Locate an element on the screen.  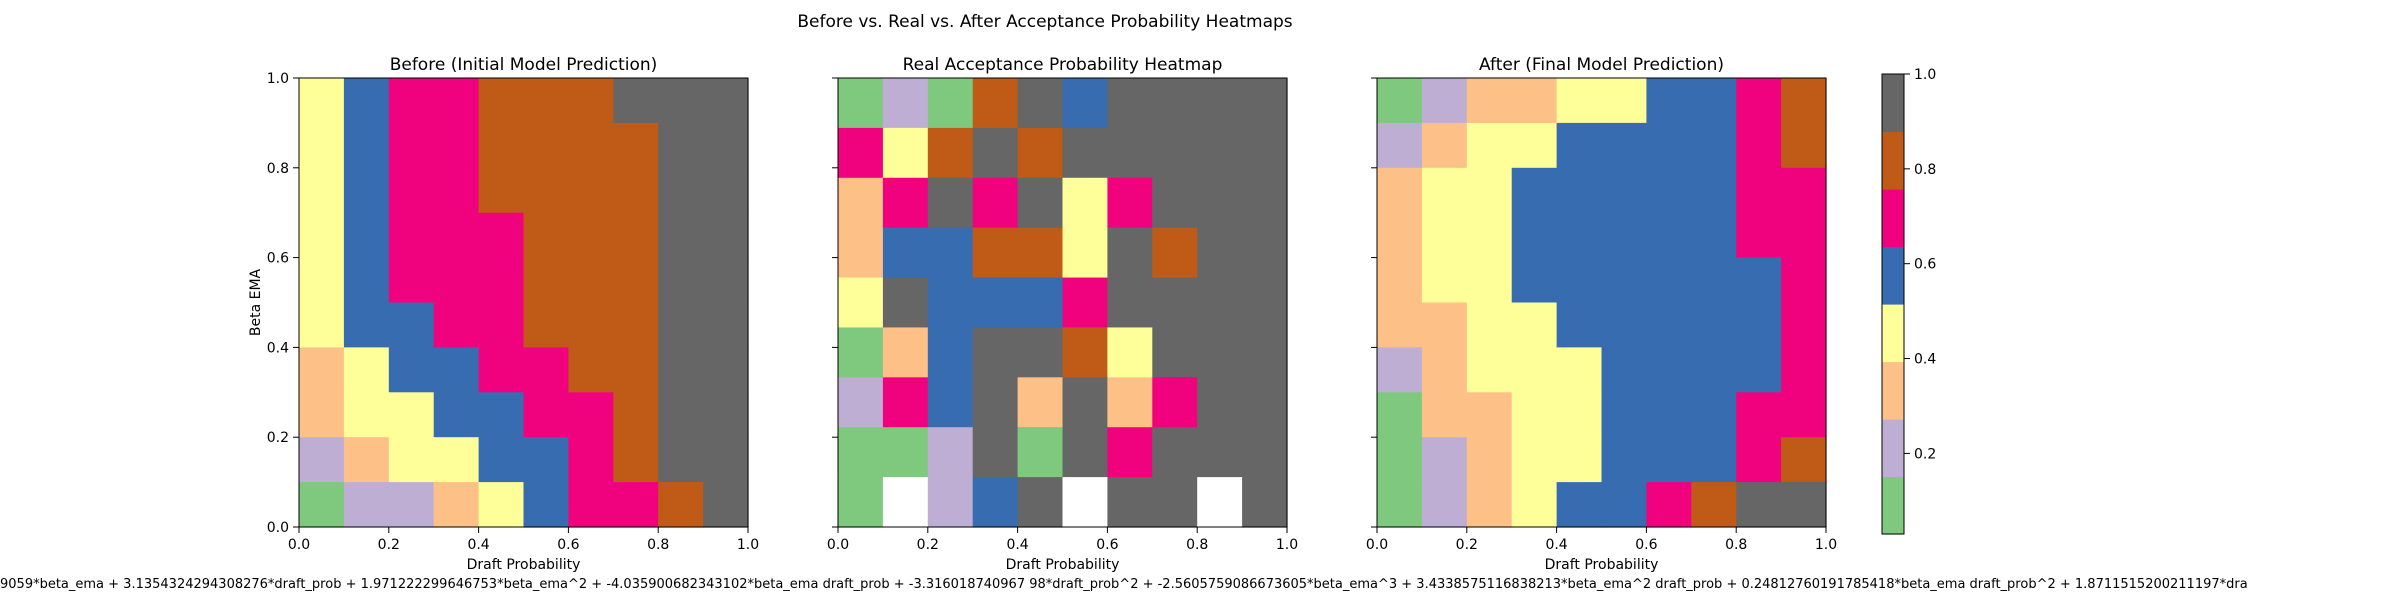
x-tick-label: 1.0 is located at coordinates (1826, 545).